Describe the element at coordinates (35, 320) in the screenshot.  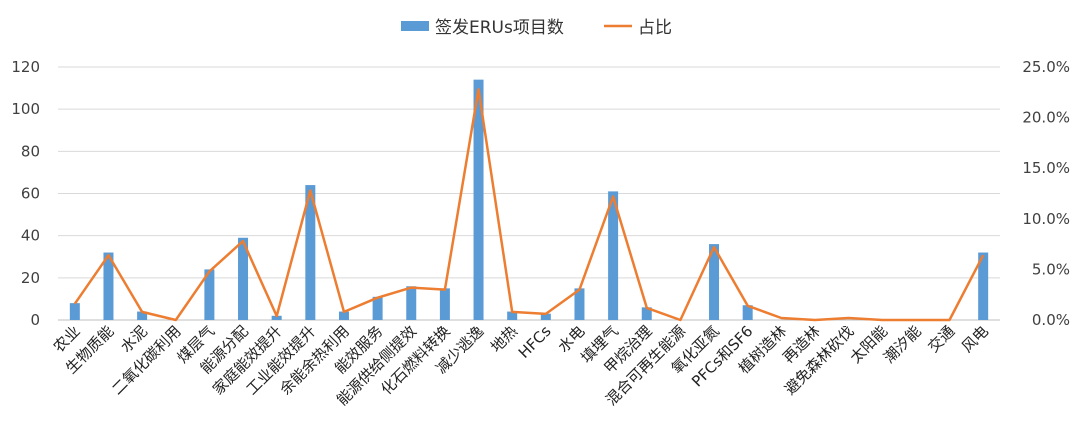
I see `left-axis-tick-label: 0` at that location.